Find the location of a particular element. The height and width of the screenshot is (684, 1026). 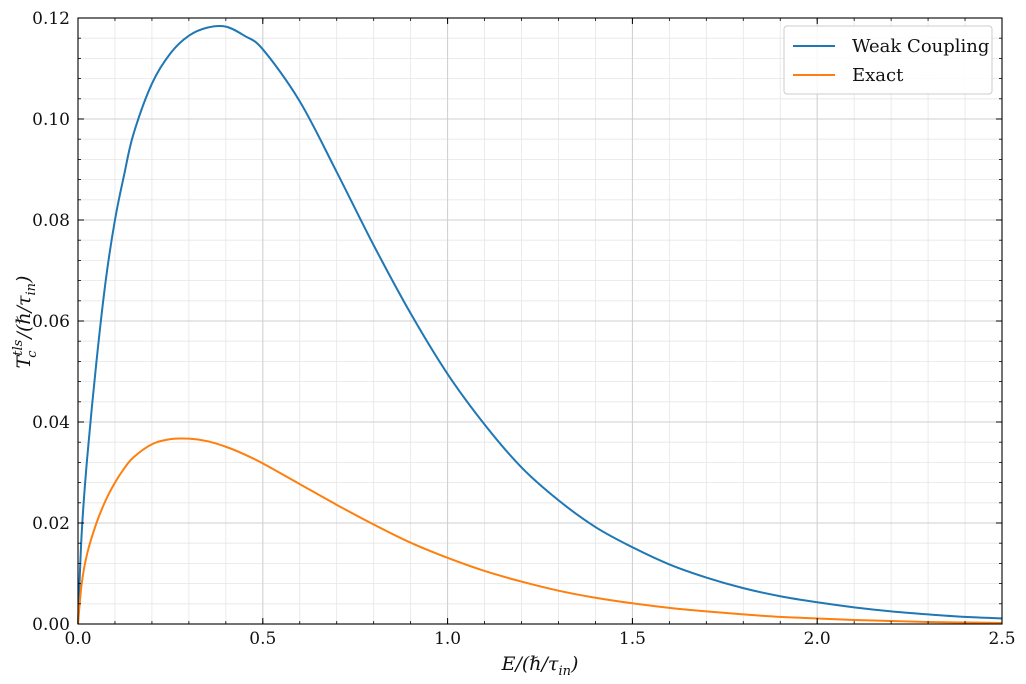

x-tick-label: 0.0 is located at coordinates (77, 639).